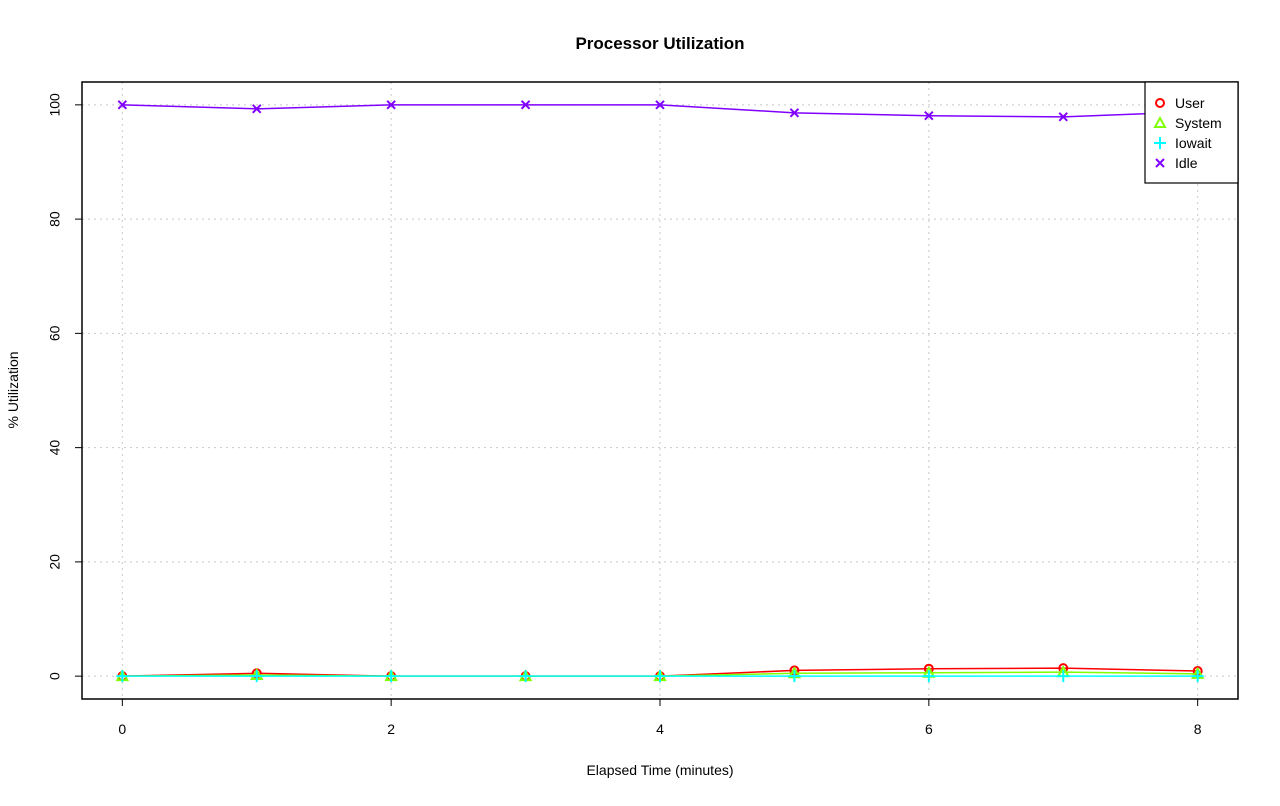 This screenshot has height=806, width=1280. Describe the element at coordinates (55, 448) in the screenshot. I see `y-tick-label: 40` at that location.